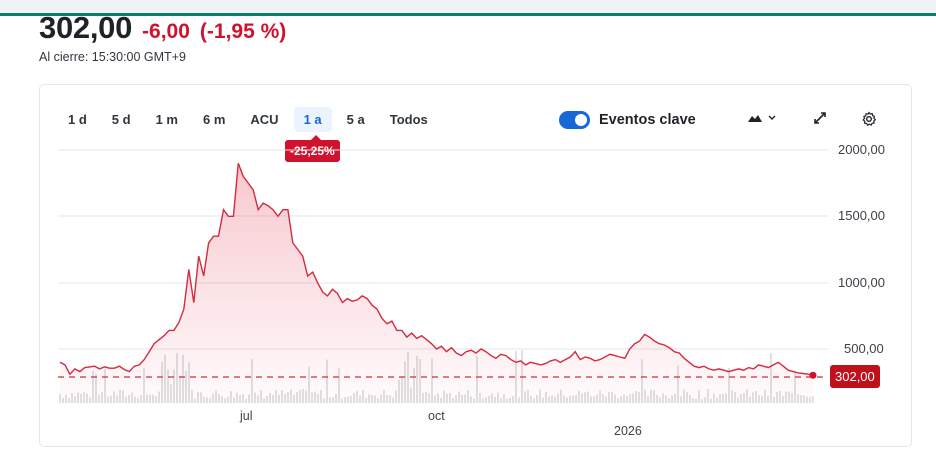 The height and width of the screenshot is (451, 936). I want to click on range-1m: 1 m, so click(166, 119).